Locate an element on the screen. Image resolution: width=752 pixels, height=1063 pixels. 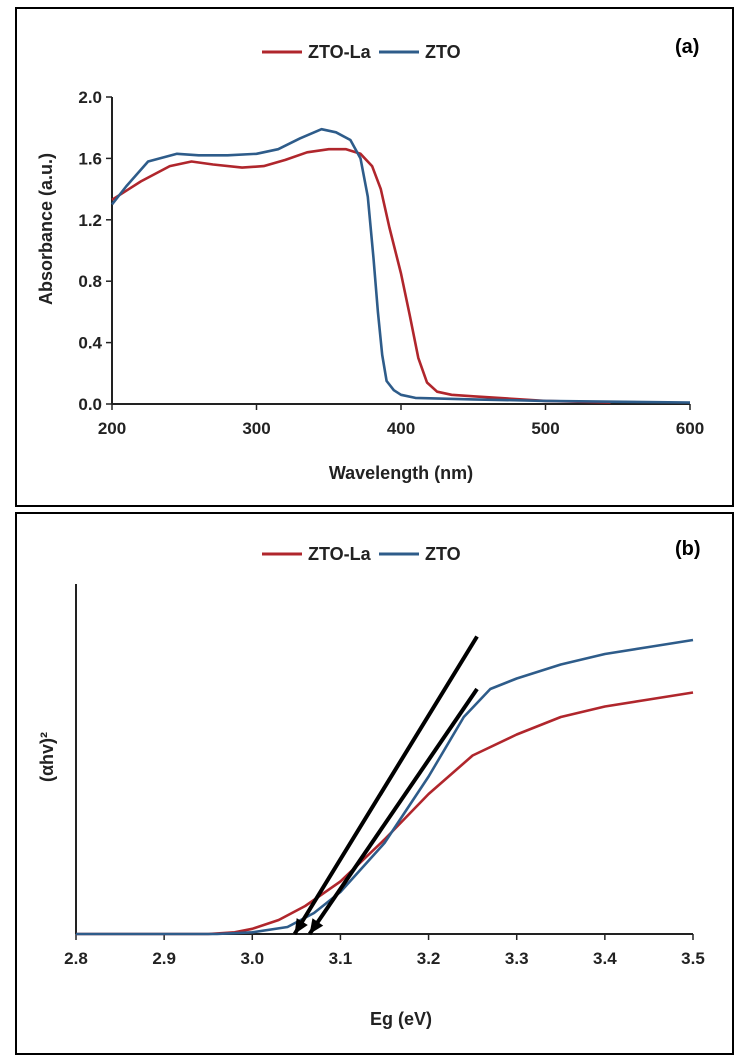
x-tick-label: 400 is located at coordinates (401, 428).